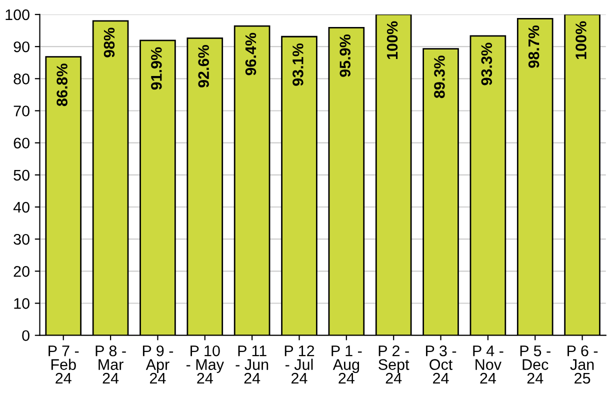 This screenshot has height=414, width=612. Describe the element at coordinates (441, 364) in the screenshot. I see `x-tick-label: P 3 - Oct 24` at that location.